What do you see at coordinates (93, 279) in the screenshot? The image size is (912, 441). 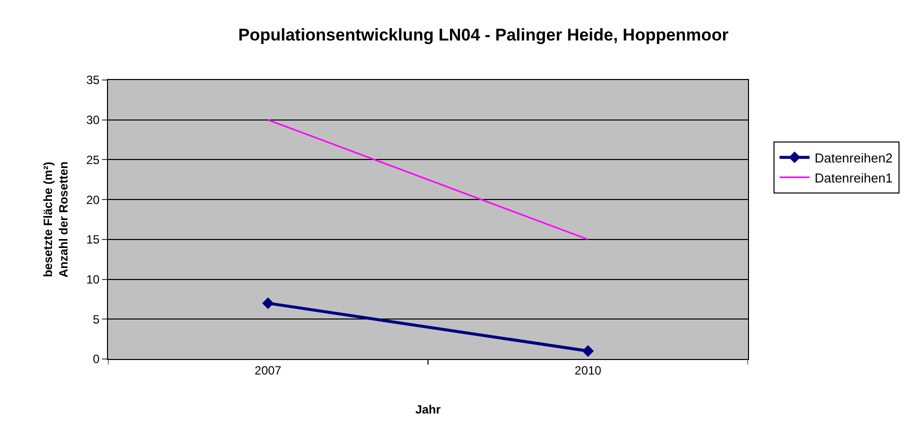 I see `y-tick-label: 10` at bounding box center [93, 279].